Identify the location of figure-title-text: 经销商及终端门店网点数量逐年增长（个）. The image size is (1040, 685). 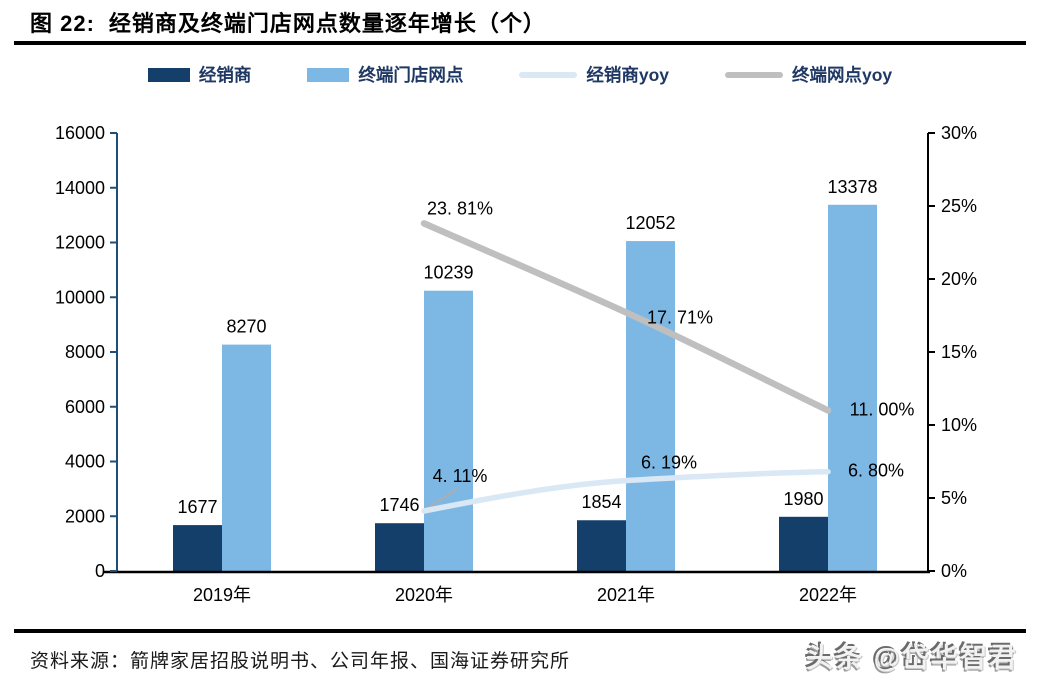
(327, 23).